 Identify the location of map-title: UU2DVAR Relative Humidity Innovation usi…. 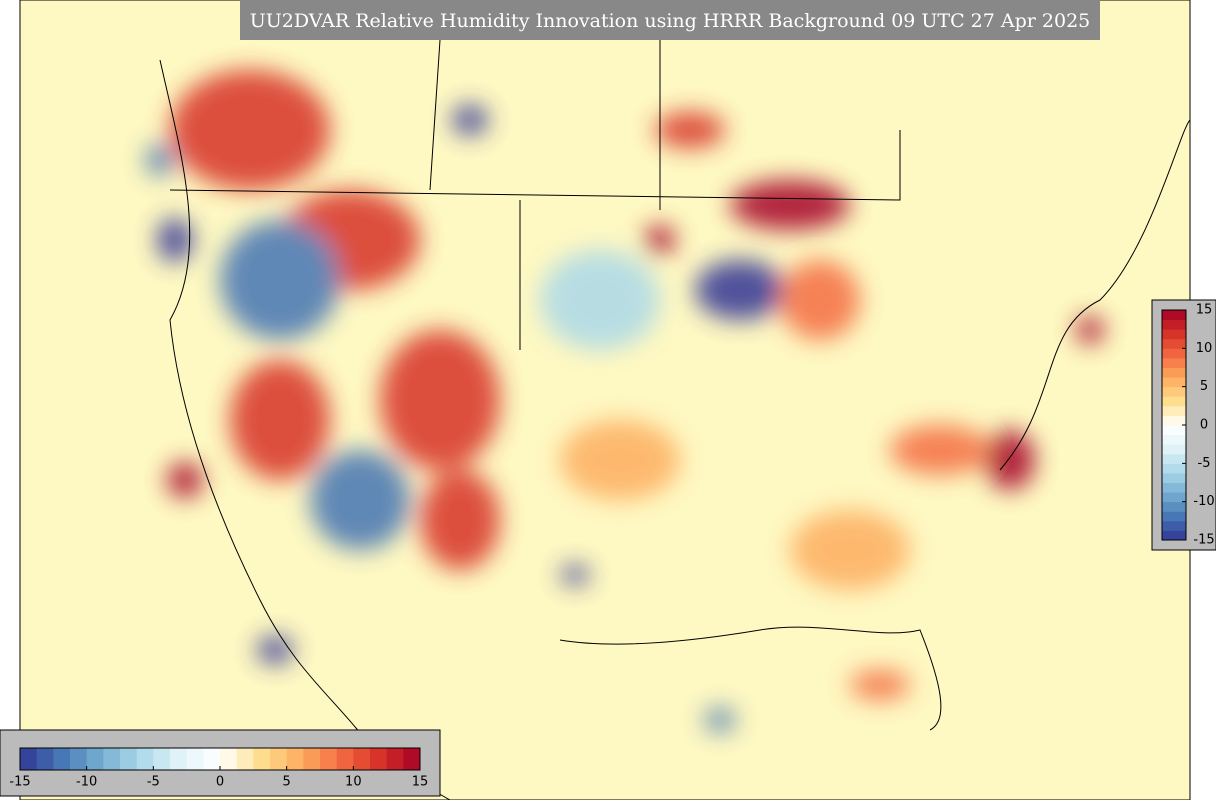
(670, 21).